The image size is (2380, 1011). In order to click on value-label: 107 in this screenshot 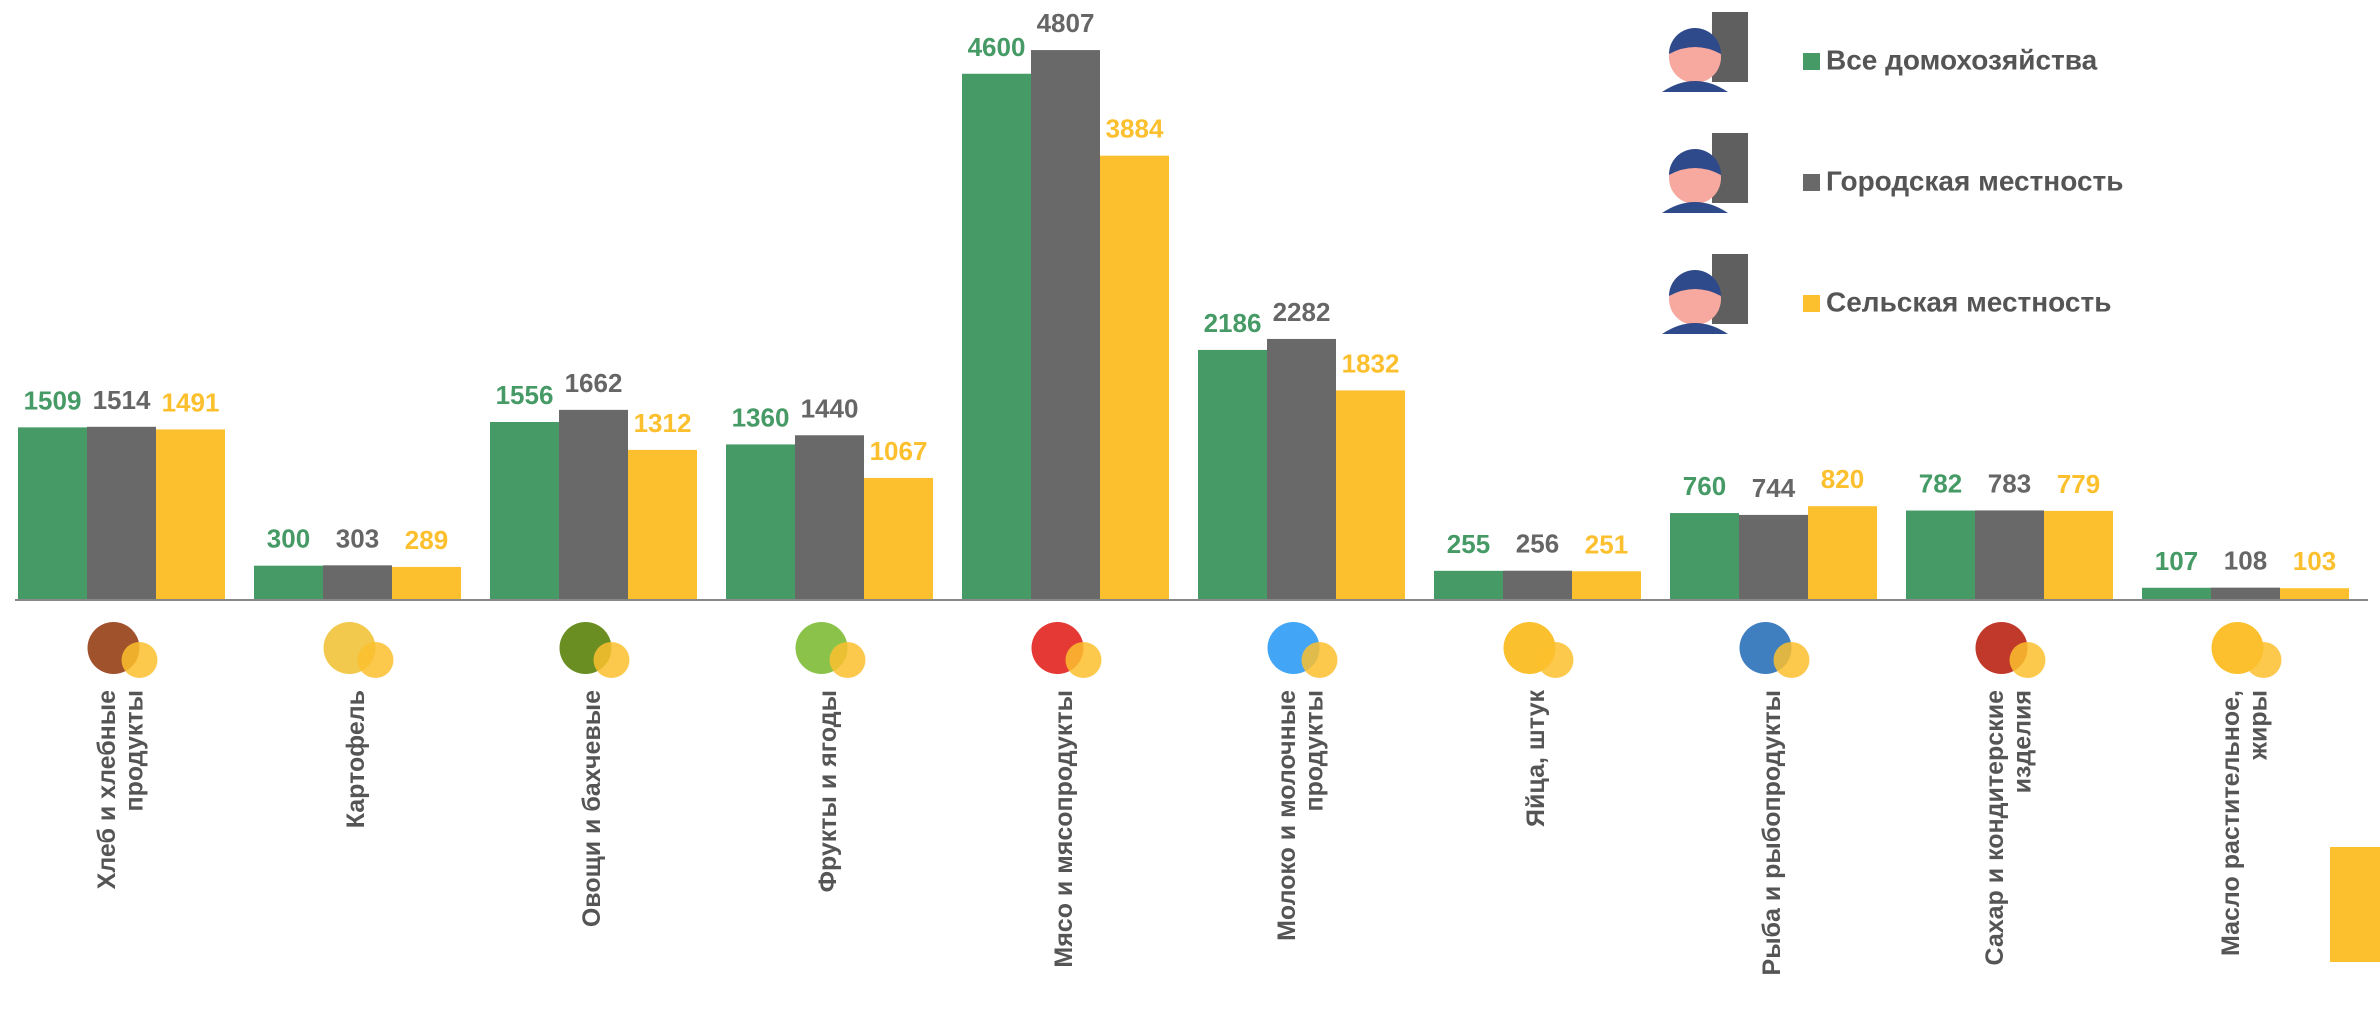, I will do `click(2176, 561)`.